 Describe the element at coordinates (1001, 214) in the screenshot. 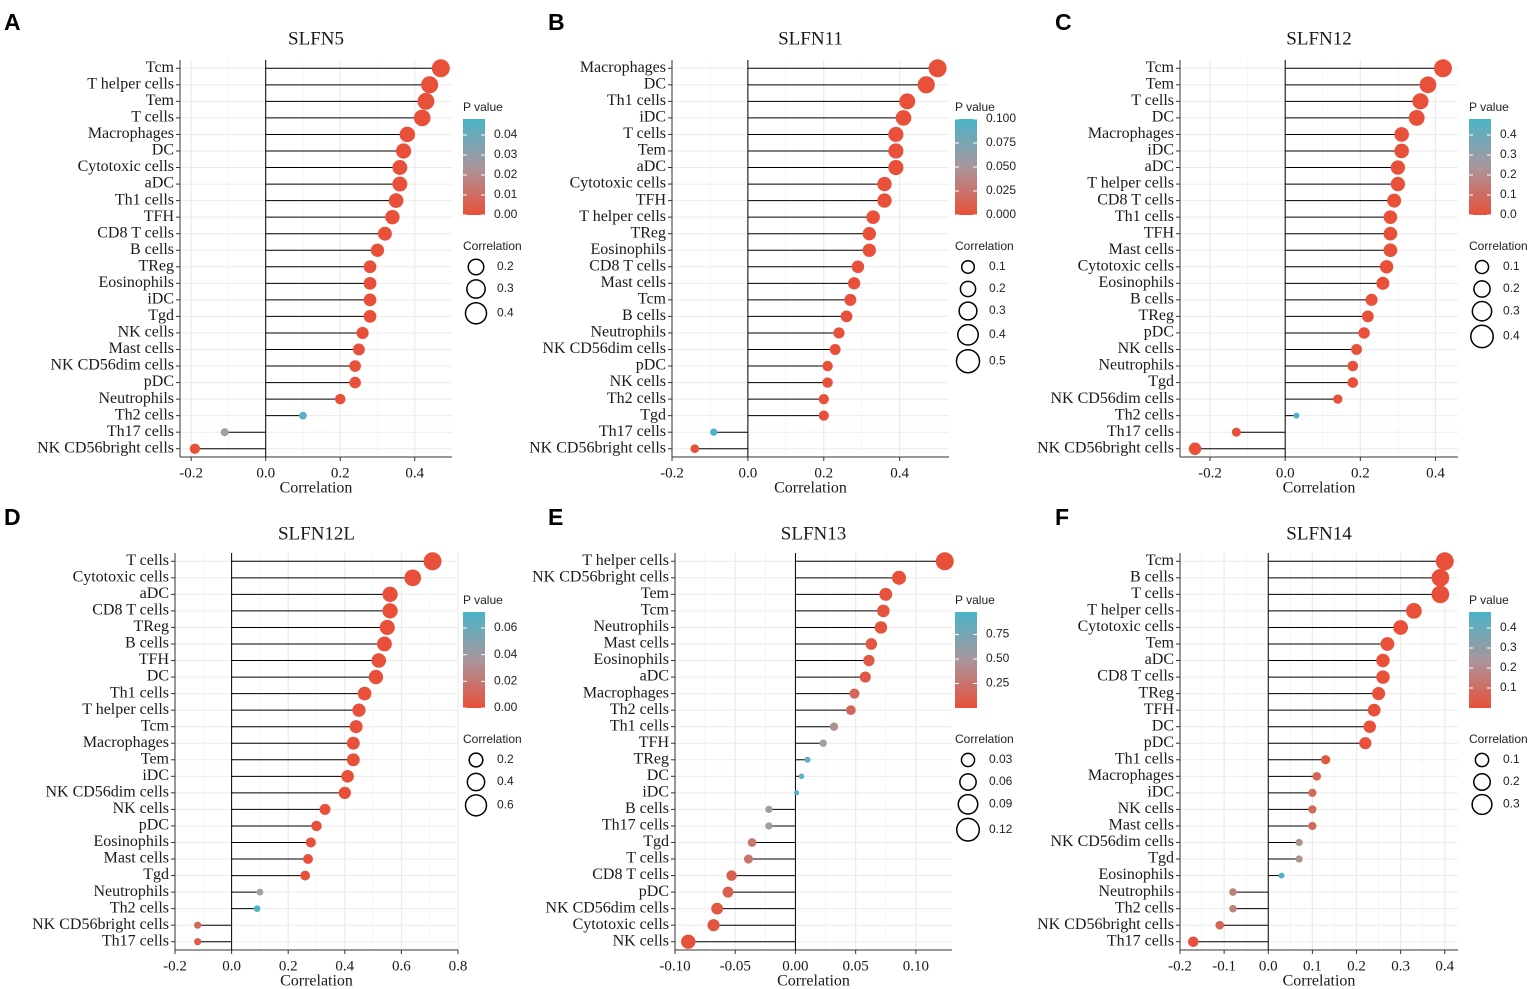

I see `p-tick-label: 0.000` at that location.